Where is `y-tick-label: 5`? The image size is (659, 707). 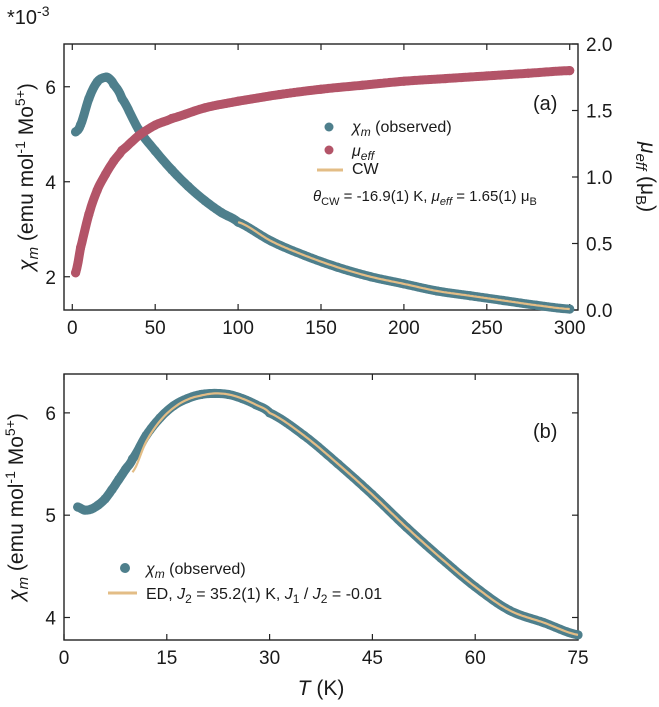
y-tick-label: 5 is located at coordinates (50, 516).